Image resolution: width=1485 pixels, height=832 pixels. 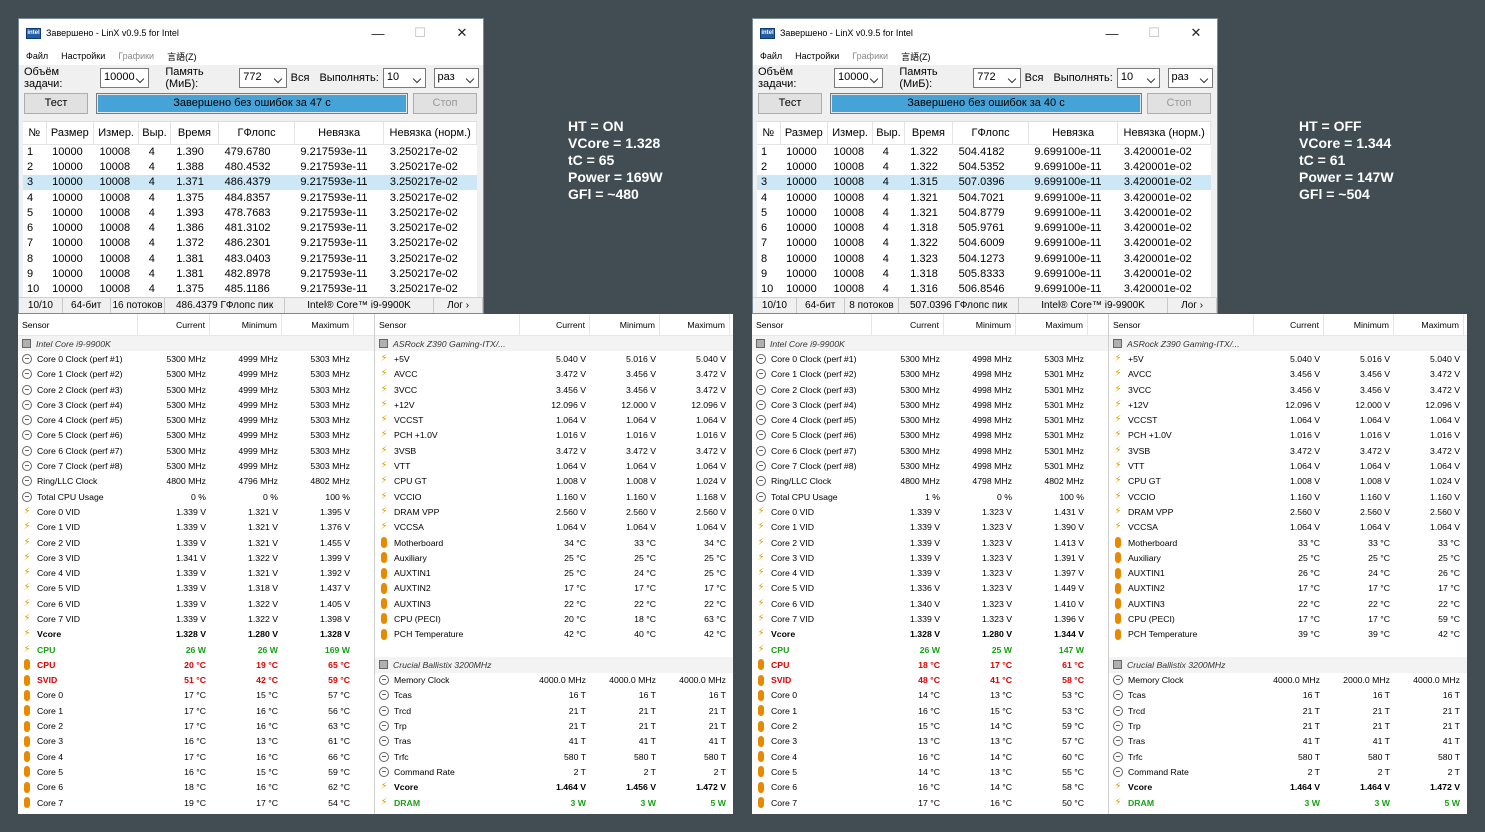 What do you see at coordinates (196, 603) in the screenshot?
I see `sensor-row: ⚡ Core 6 VID 1.339 V 1.322 V 1.405 V` at bounding box center [196, 603].